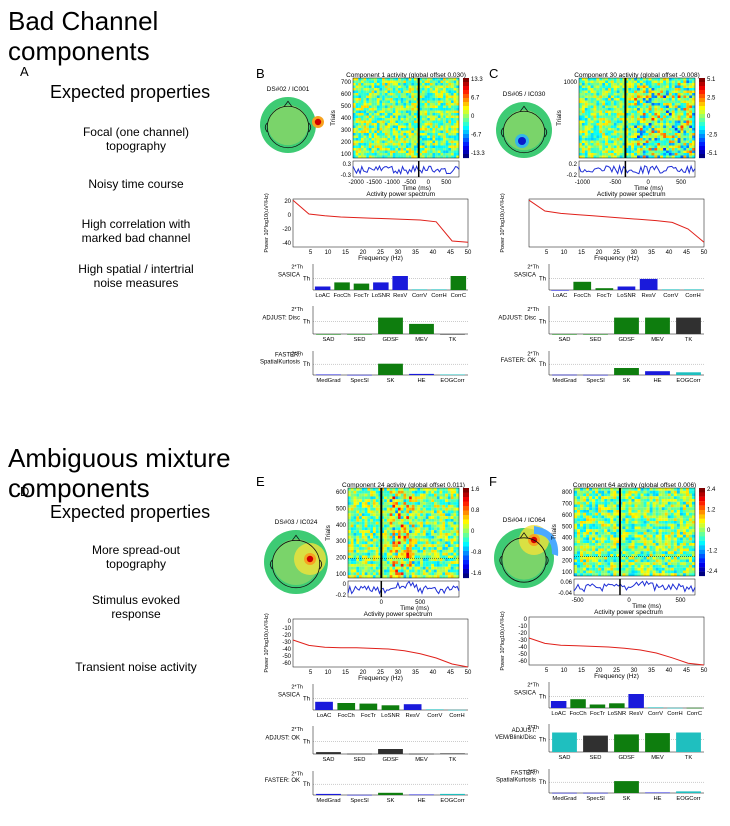  I want to click on time-tick: -1500, so click(375, 183).